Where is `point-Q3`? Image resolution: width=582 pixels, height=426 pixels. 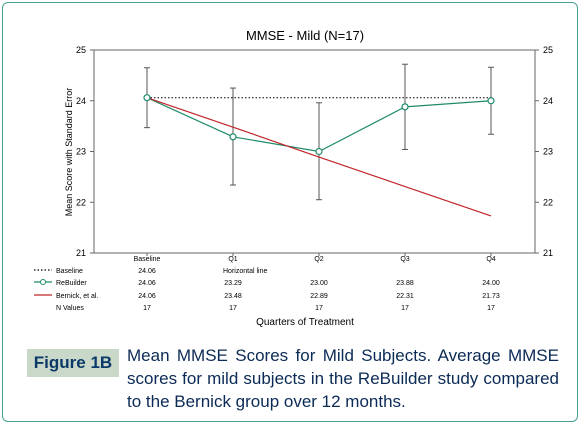 point-Q3 is located at coordinates (405, 107).